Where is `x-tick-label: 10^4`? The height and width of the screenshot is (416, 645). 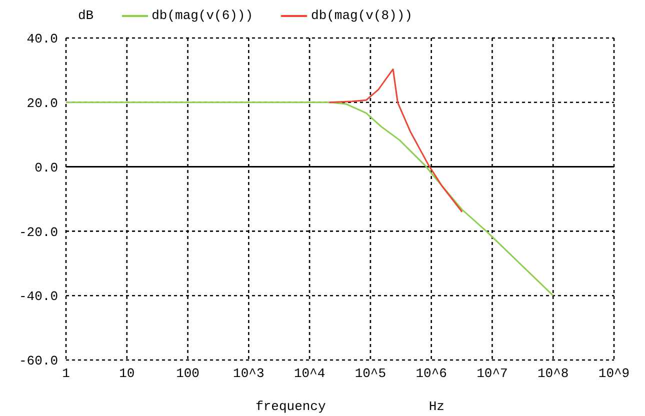
x-tick-label: 10^4 is located at coordinates (310, 374).